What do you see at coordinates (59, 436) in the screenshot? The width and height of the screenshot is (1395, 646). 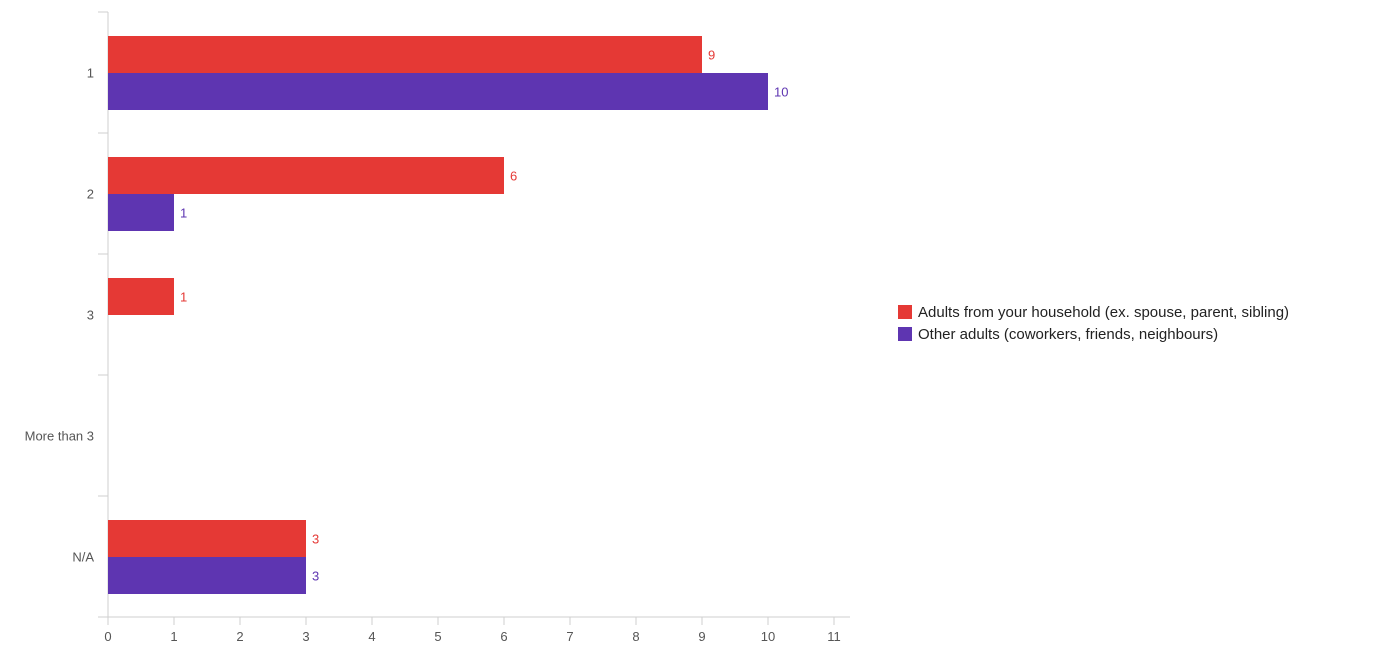 I see `y-tick-label: More than 3` at bounding box center [59, 436].